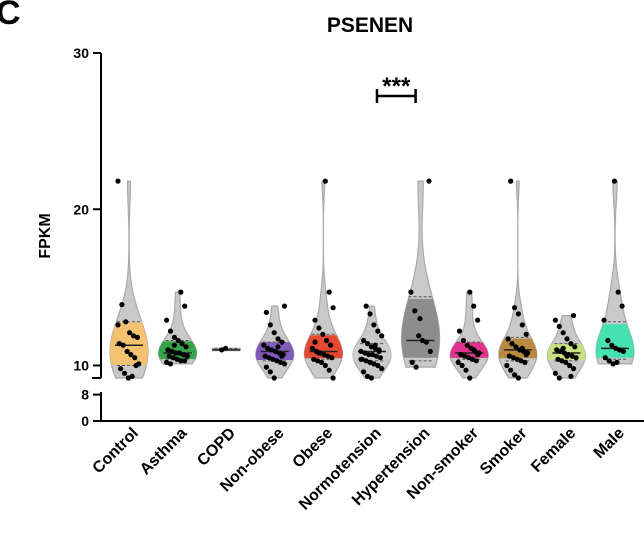 This screenshot has height=553, width=644. I want to click on x-tick-label-obese: Obese, so click(313, 448).